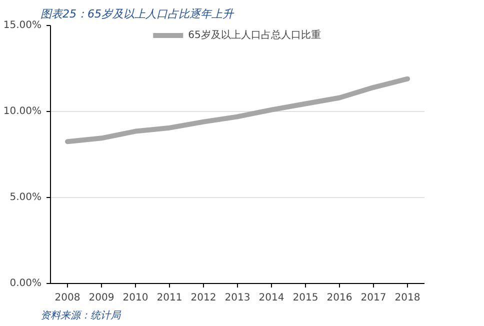 The height and width of the screenshot is (326, 484). Describe the element at coordinates (203, 298) in the screenshot. I see `x-tick-label: 2012` at that location.